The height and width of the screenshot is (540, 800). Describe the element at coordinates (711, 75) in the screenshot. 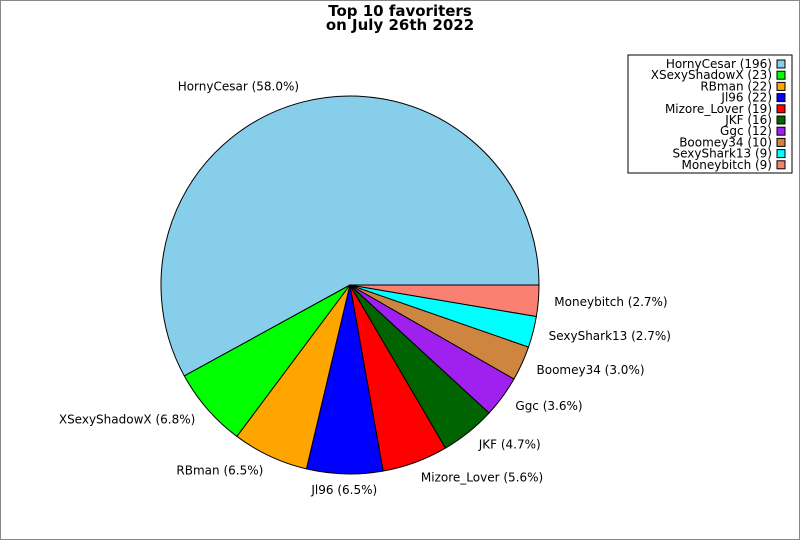

I see `legend-entry-xsexyshadowx: XSexyShadowX (23)` at that location.